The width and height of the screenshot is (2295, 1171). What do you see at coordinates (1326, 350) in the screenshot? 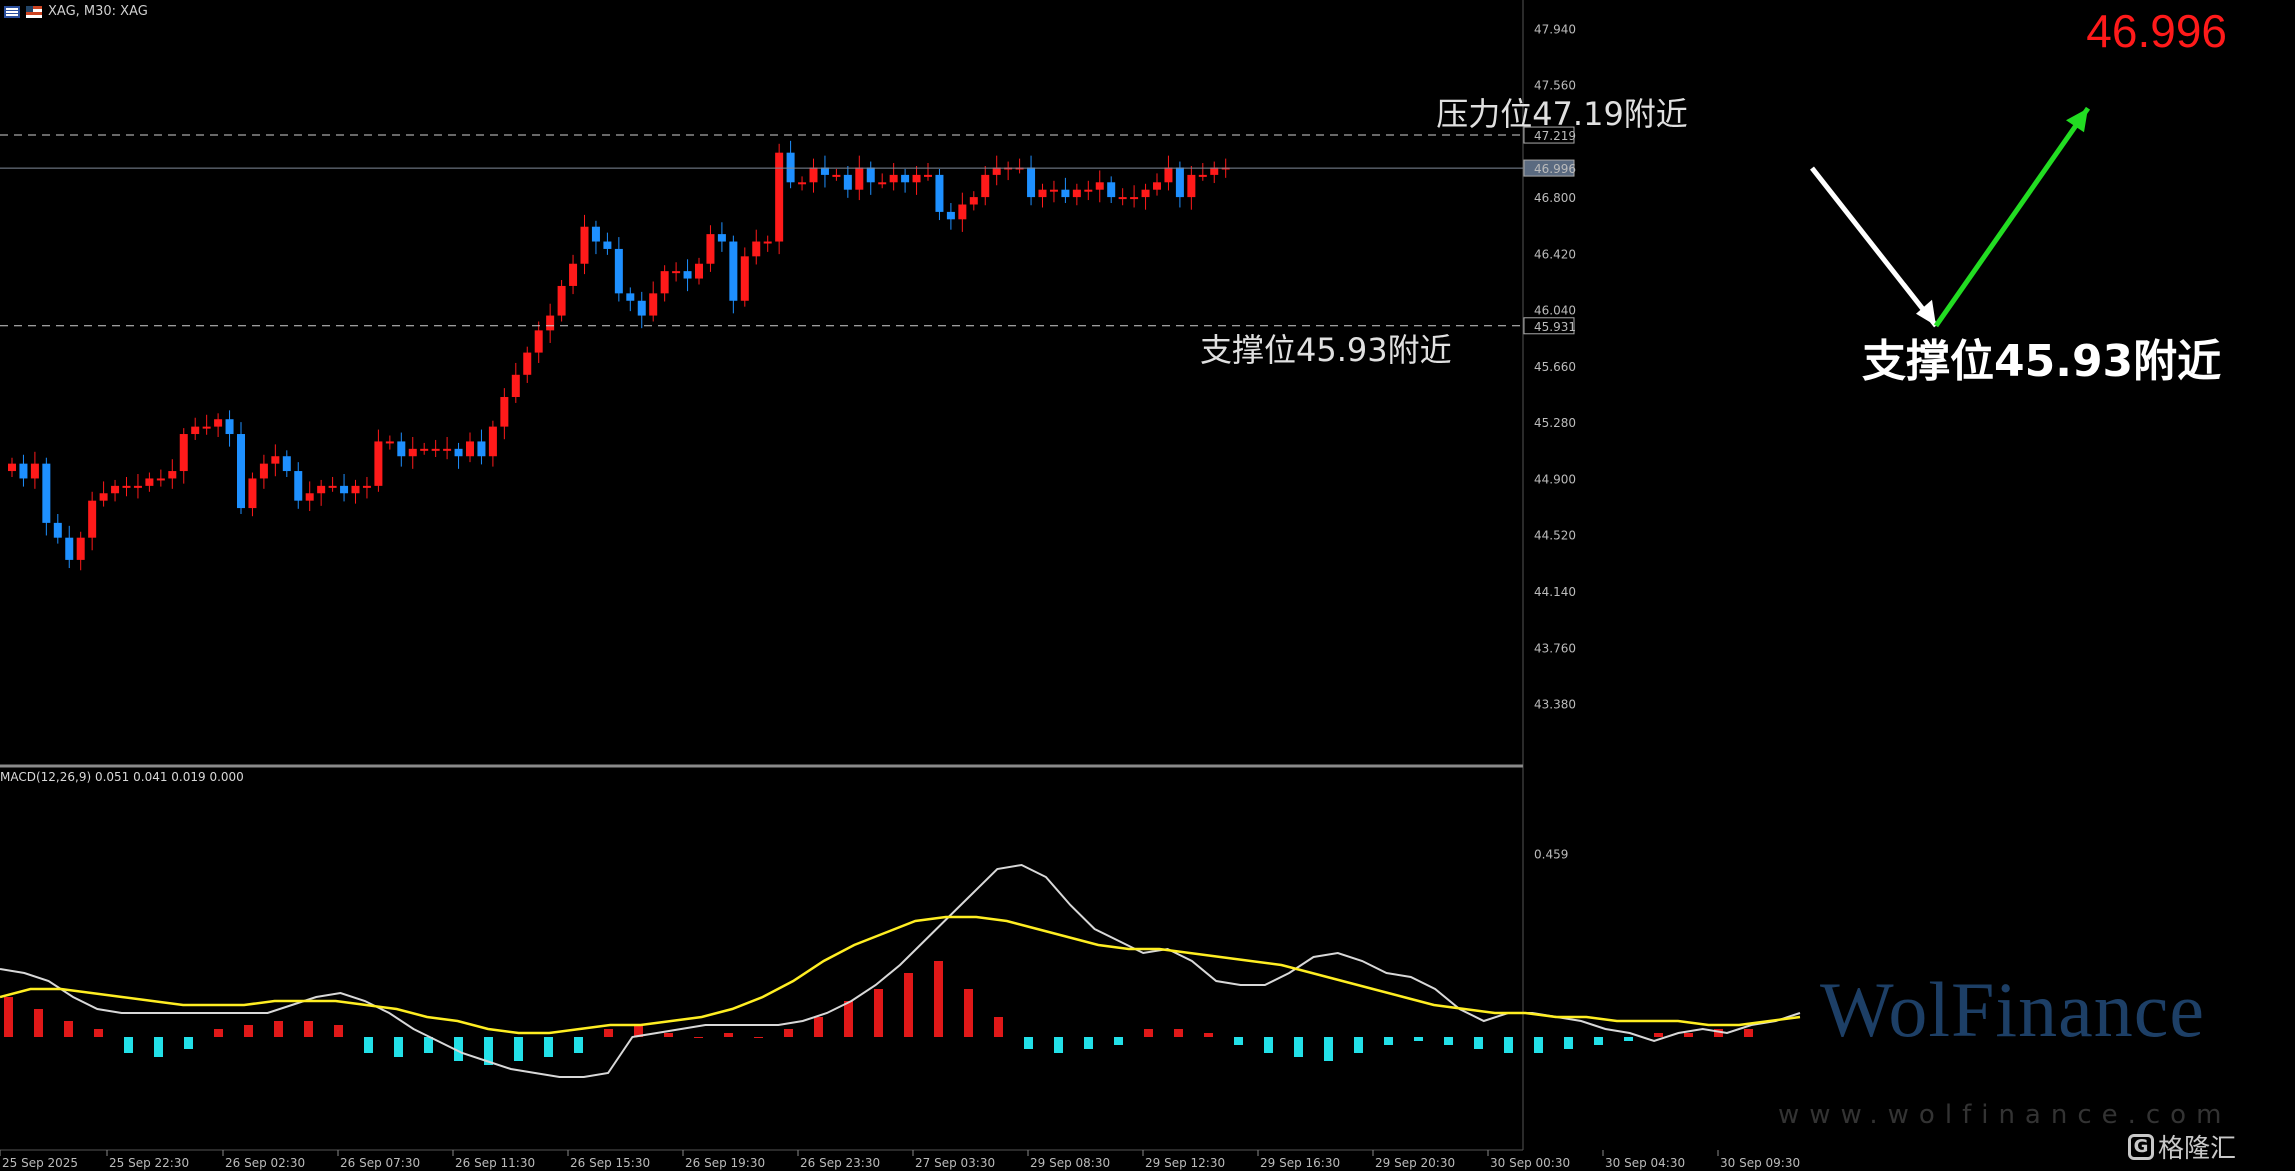
I see `support-label: 支撑位45.93附近` at bounding box center [1326, 350].